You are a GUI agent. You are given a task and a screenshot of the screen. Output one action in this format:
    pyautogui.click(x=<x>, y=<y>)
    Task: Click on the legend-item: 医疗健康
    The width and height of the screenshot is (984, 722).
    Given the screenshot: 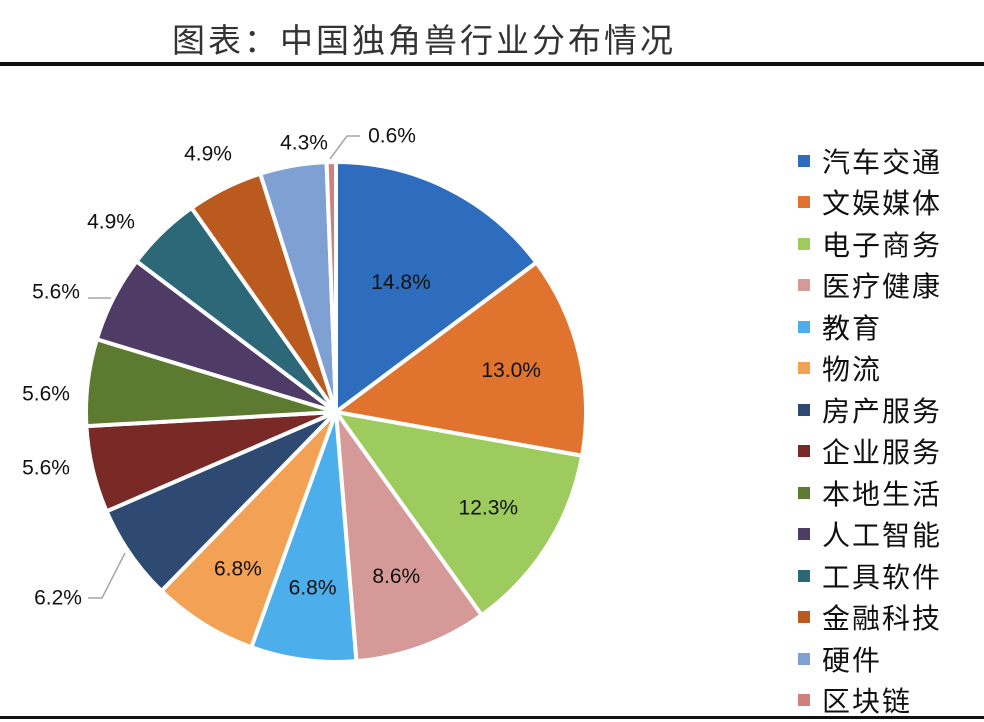 What is the action you would take?
    pyautogui.click(x=891, y=286)
    